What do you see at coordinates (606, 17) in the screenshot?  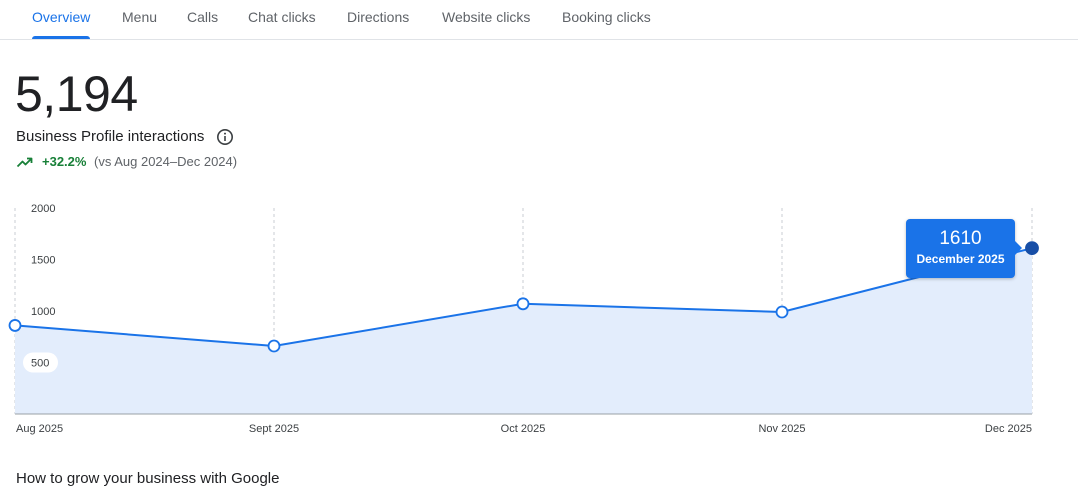 I see `tab-booking-clicks: Booking clicks` at bounding box center [606, 17].